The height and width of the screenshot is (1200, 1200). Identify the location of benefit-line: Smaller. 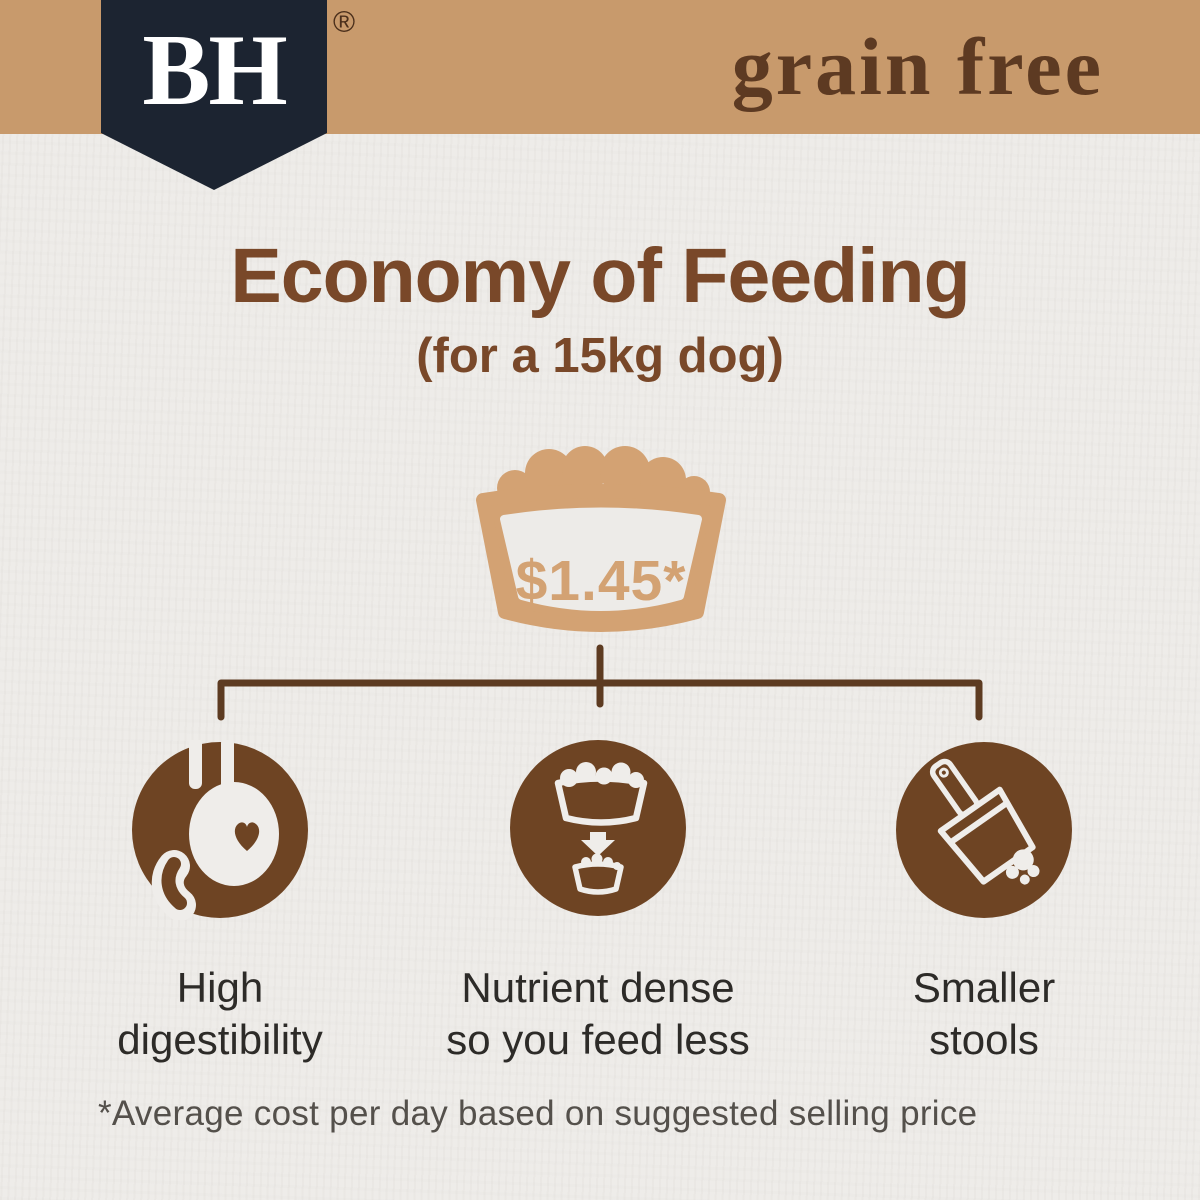
(984, 987).